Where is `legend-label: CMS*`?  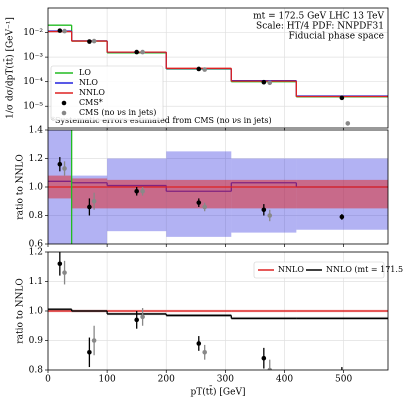 legend-label: CMS* is located at coordinates (91, 102).